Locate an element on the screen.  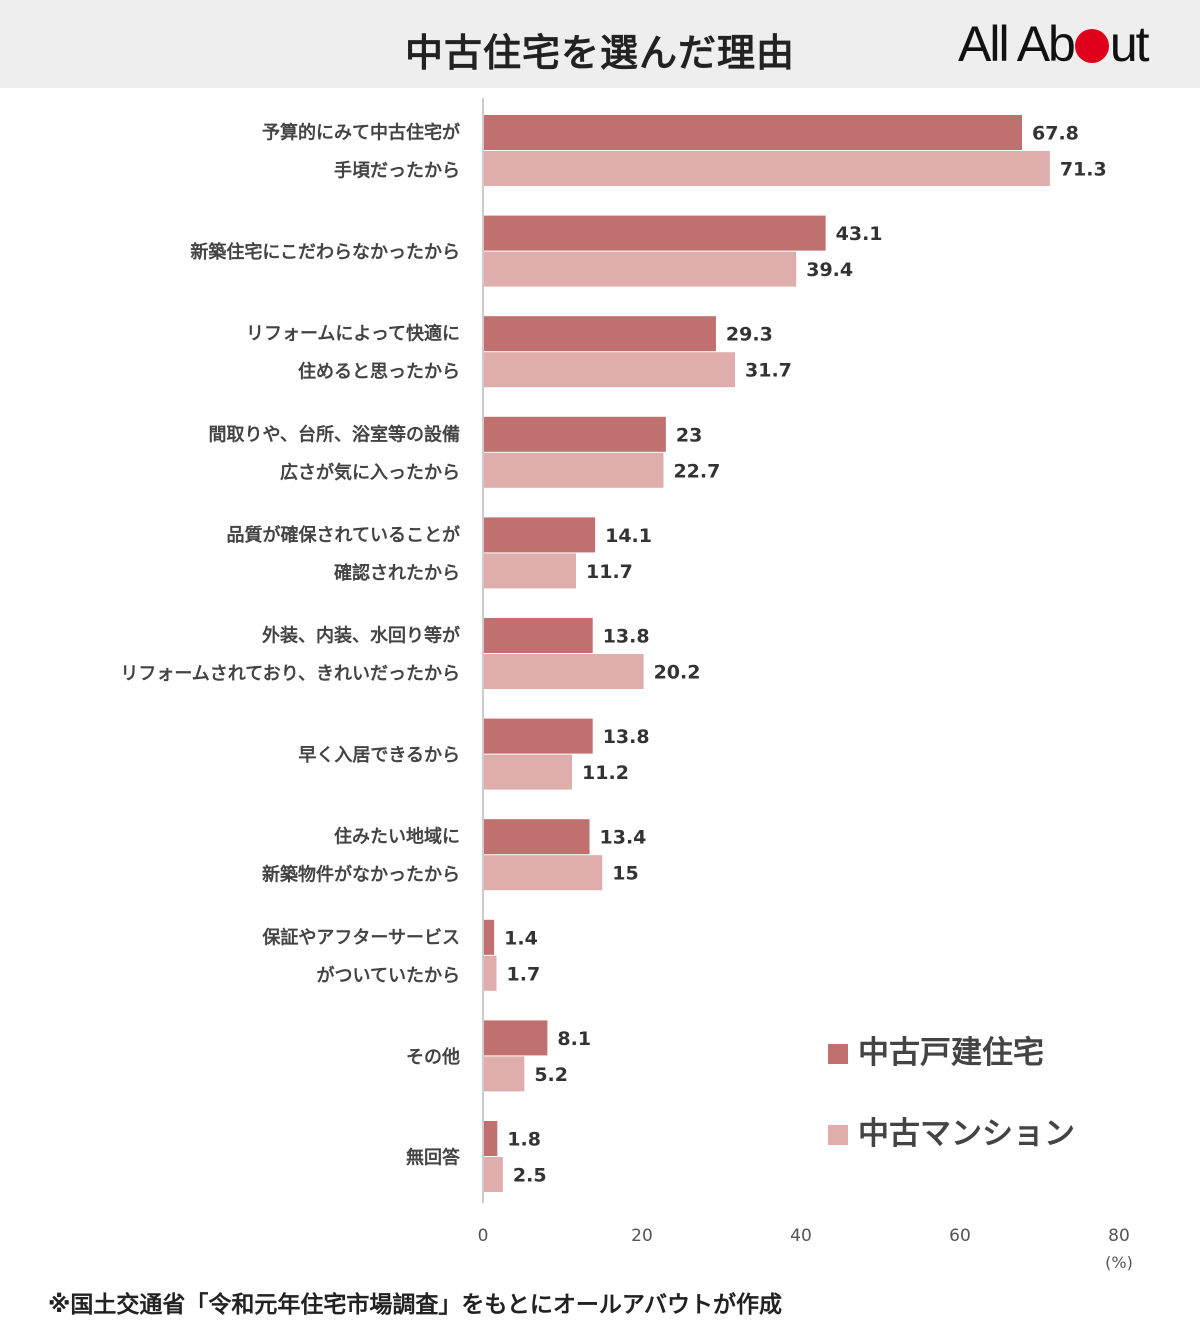
x-tick-label-4: 60 is located at coordinates (960, 1236).